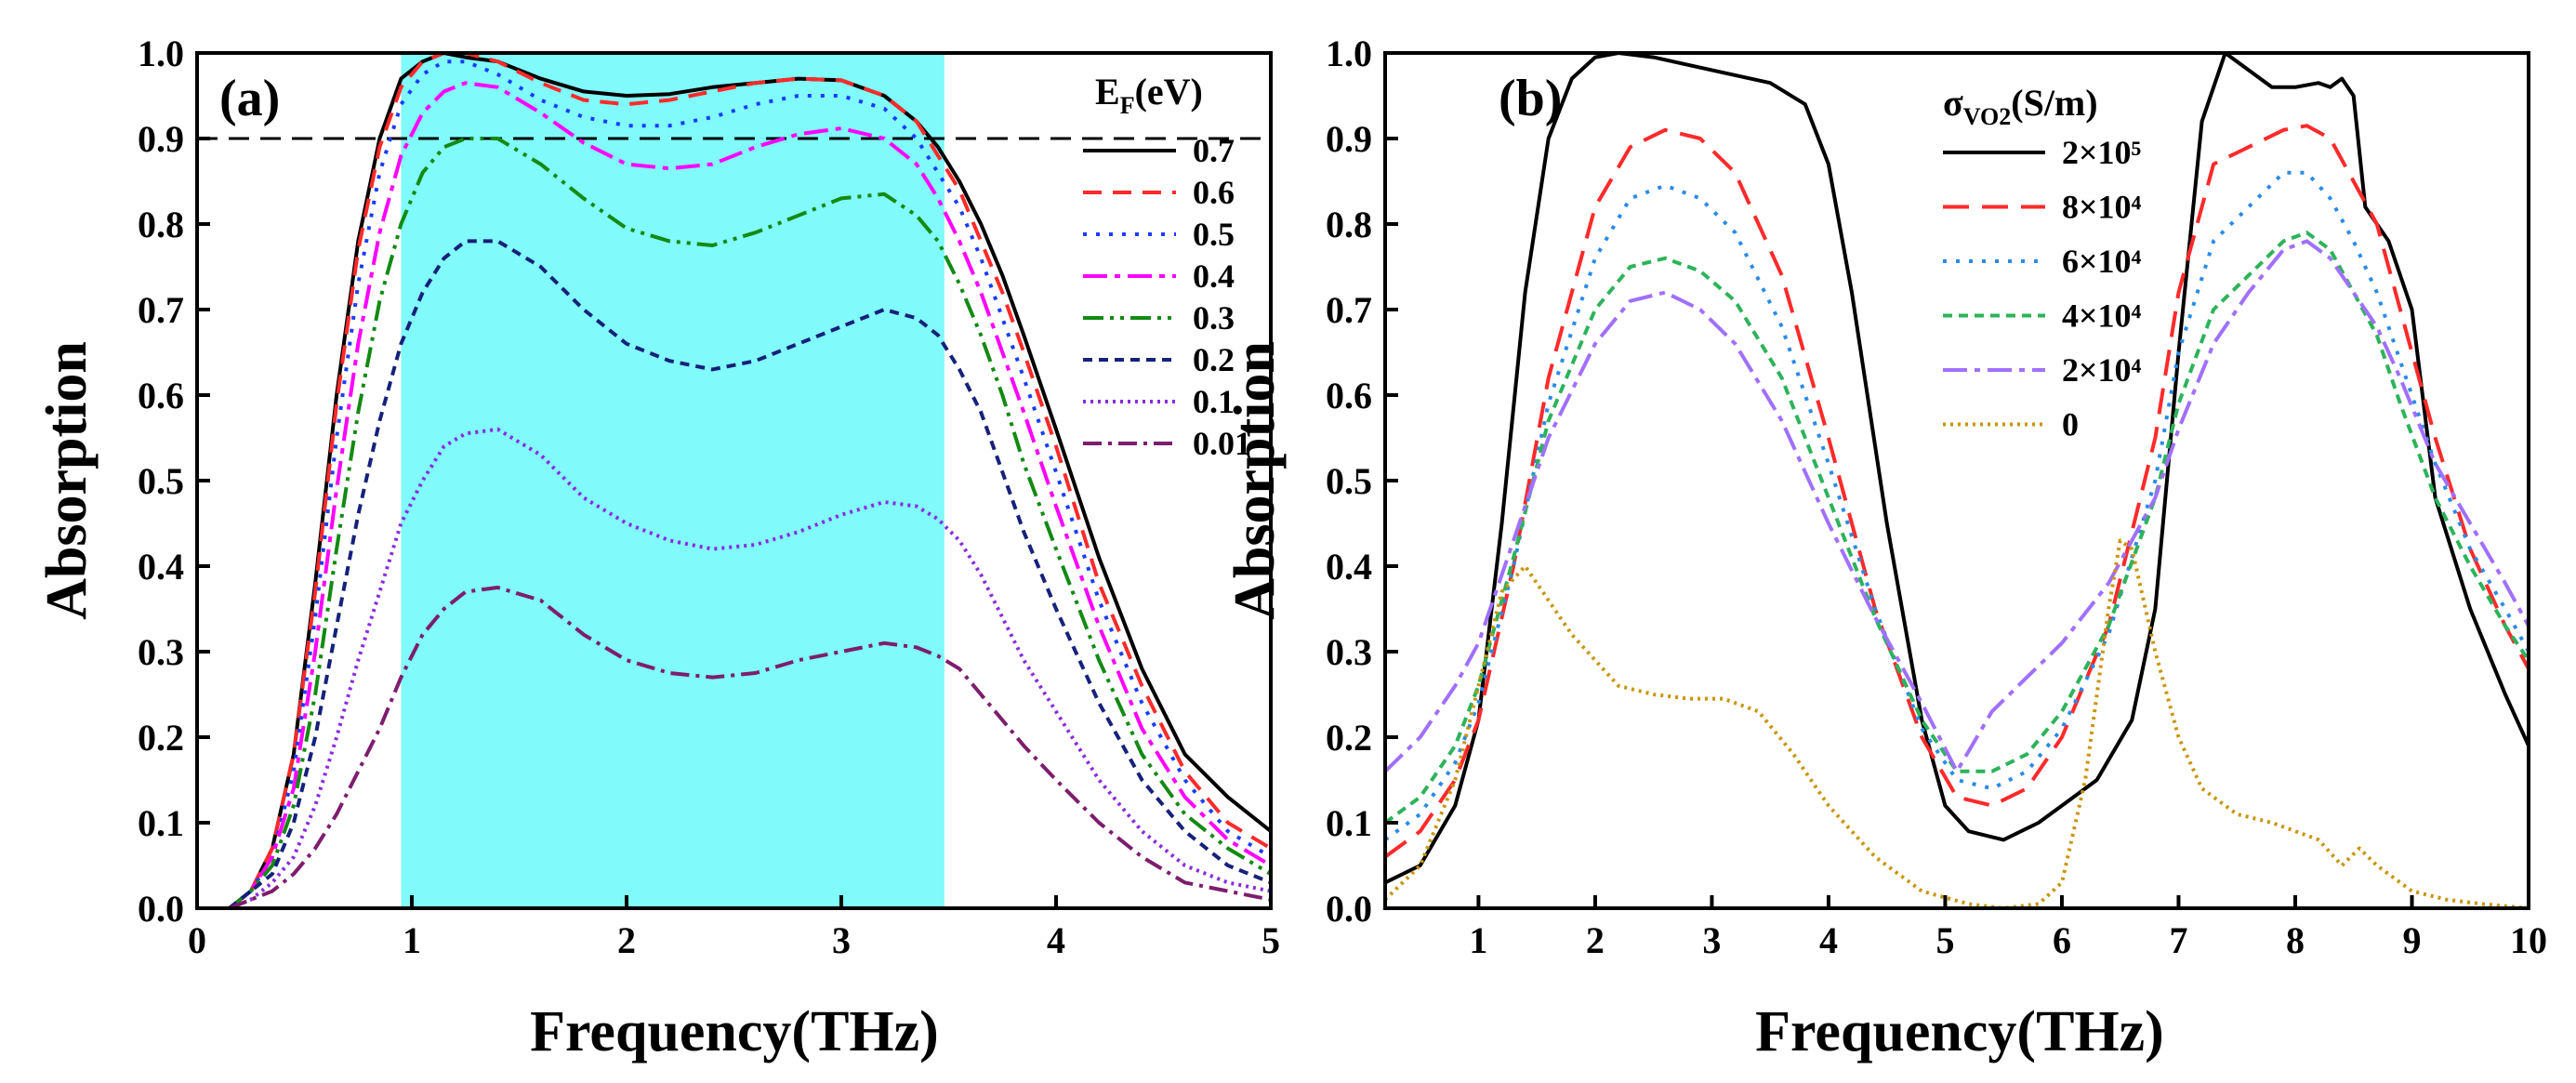  I want to click on x-tick-label: 6, so click(2062, 940).